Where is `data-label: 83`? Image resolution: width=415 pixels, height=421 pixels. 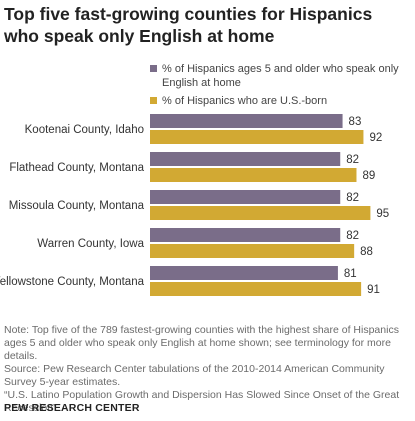 data-label: 83 is located at coordinates (355, 122).